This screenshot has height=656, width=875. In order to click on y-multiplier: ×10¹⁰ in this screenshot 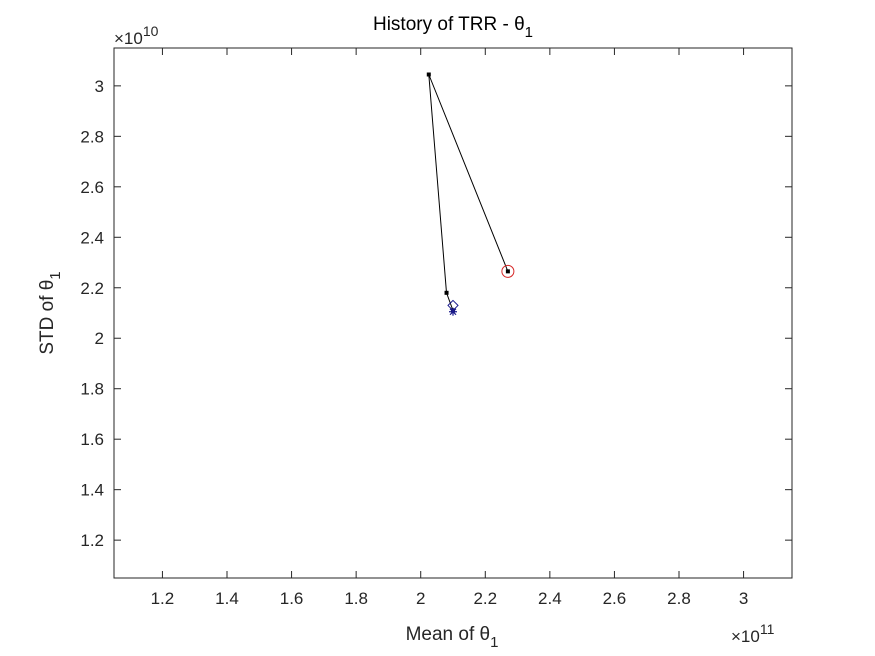, I will do `click(136, 35)`.